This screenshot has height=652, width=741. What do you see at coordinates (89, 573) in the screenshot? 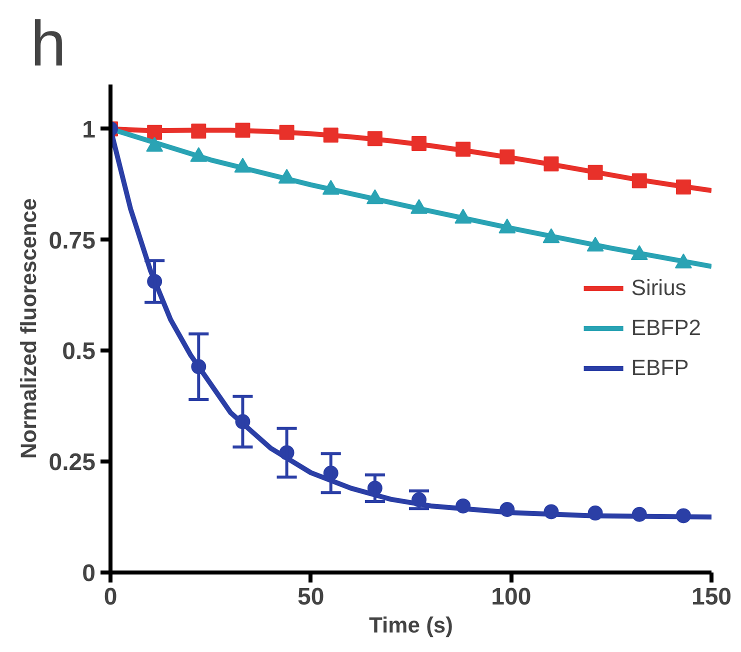
I see `y-tick-label: 0` at bounding box center [89, 573].